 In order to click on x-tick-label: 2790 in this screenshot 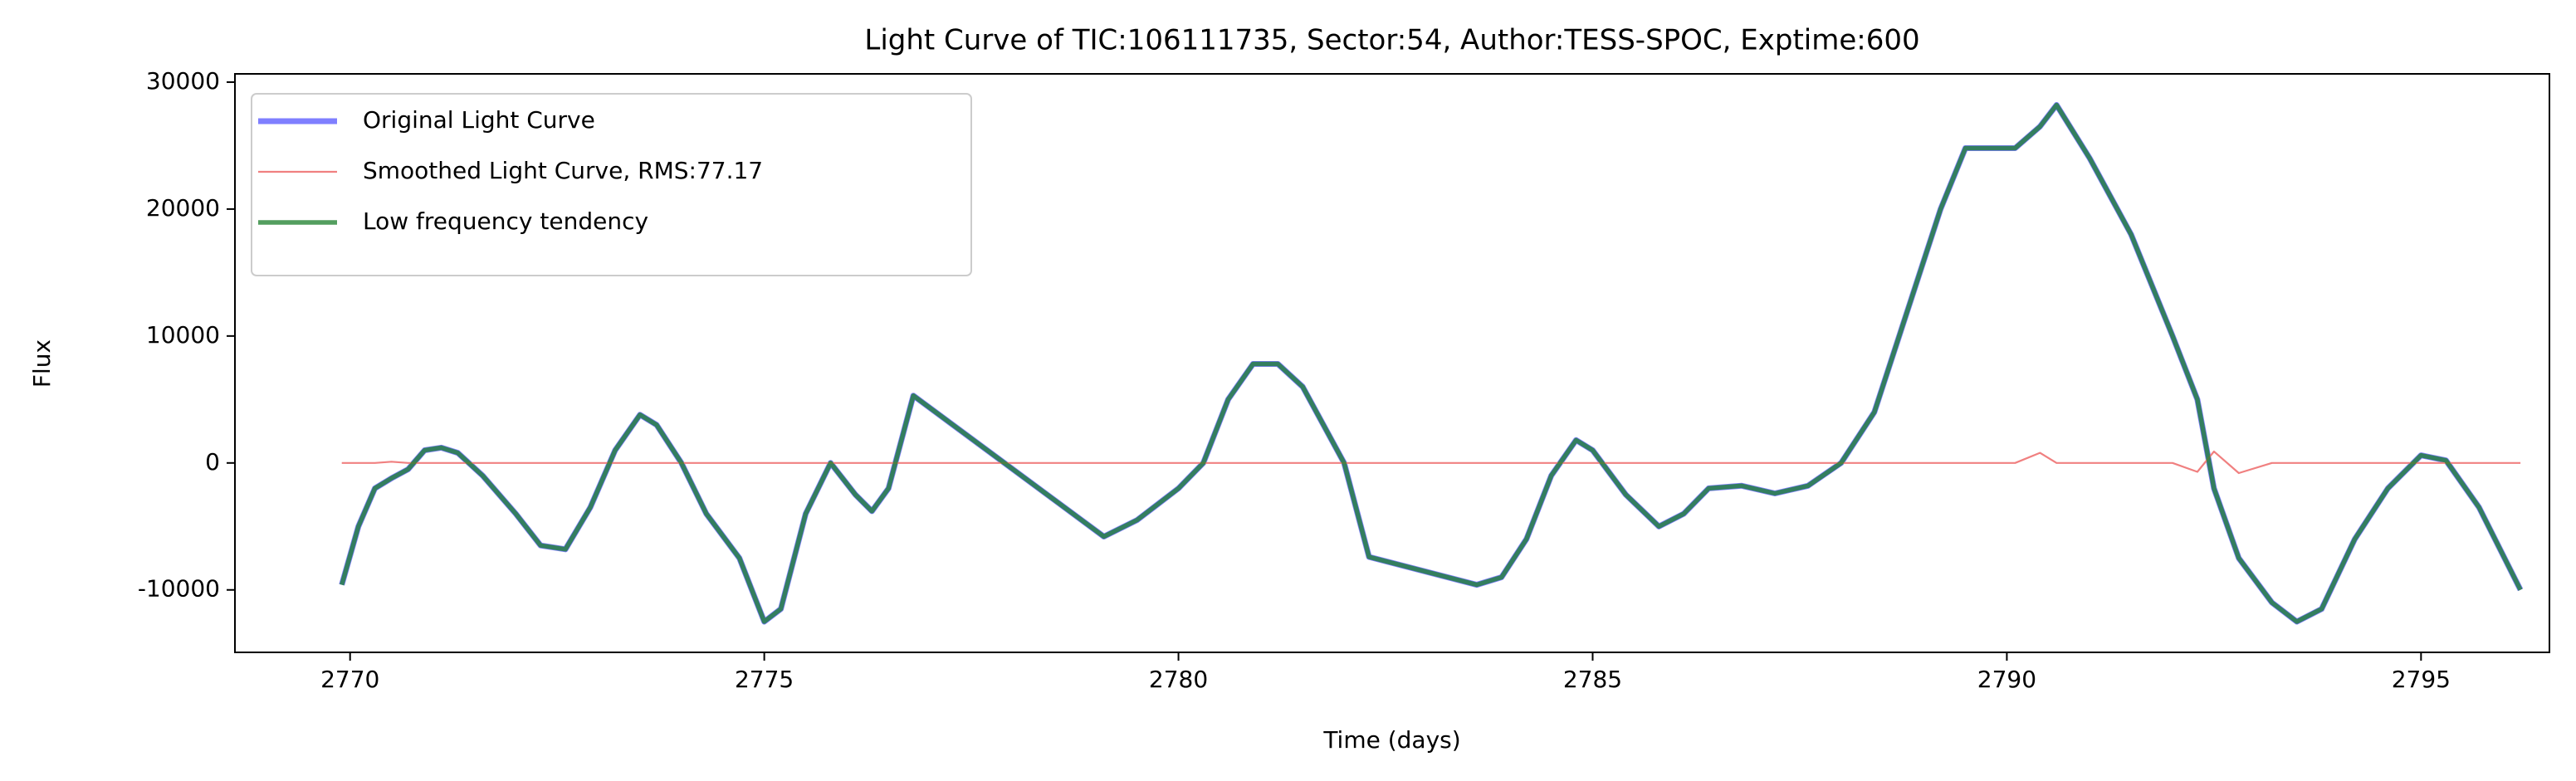, I will do `click(2006, 679)`.